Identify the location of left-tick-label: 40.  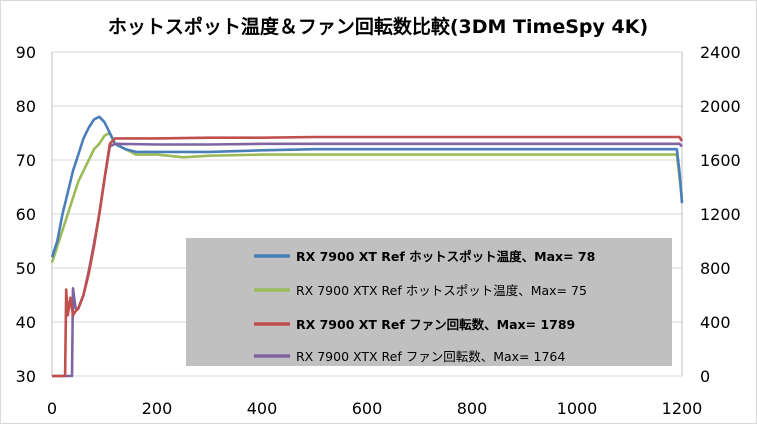
(26, 322).